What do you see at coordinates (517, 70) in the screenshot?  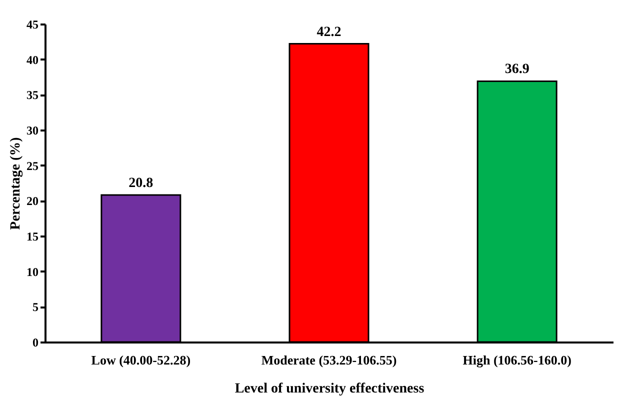 I see `data-label: 36.9` at bounding box center [517, 70].